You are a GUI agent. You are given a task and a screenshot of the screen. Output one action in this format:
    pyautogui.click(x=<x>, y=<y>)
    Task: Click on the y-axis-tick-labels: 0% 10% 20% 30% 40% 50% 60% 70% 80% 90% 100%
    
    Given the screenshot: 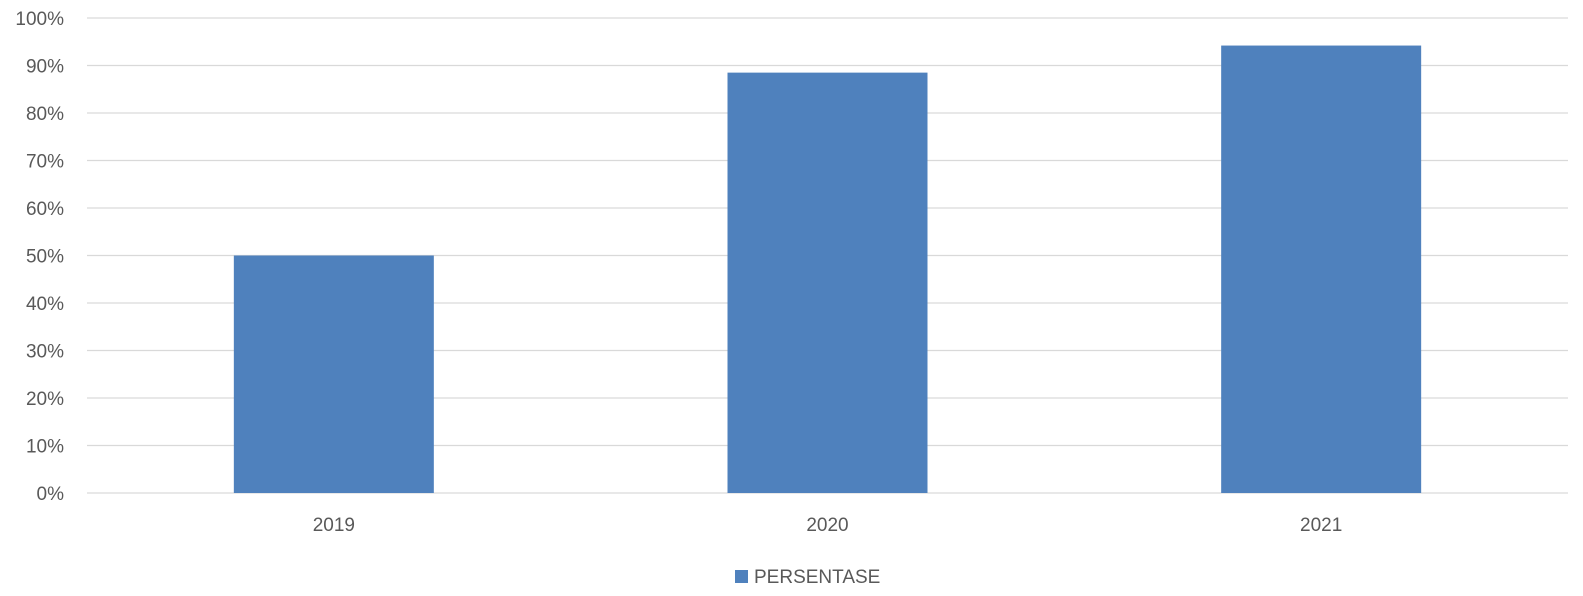 What is the action you would take?
    pyautogui.click(x=39, y=257)
    